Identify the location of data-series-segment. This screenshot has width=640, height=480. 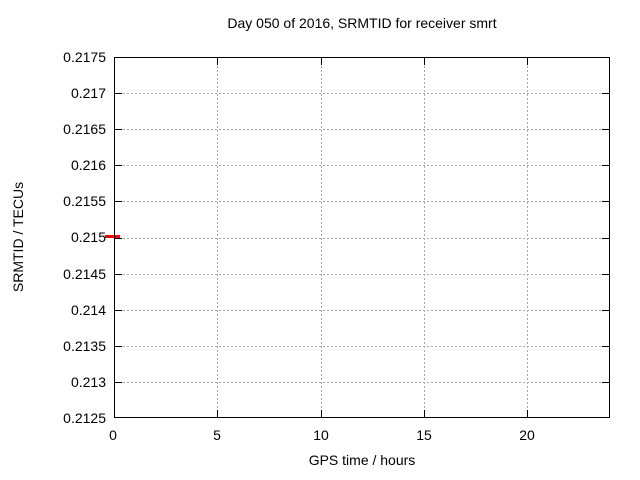
(112, 236).